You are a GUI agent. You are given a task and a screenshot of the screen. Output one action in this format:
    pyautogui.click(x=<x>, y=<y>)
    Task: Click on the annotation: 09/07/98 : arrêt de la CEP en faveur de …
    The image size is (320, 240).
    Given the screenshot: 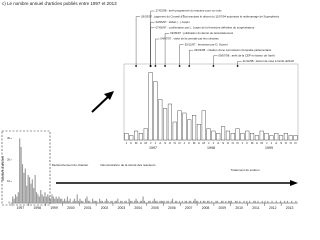 What is the action you would take?
    pyautogui.click(x=246, y=56)
    